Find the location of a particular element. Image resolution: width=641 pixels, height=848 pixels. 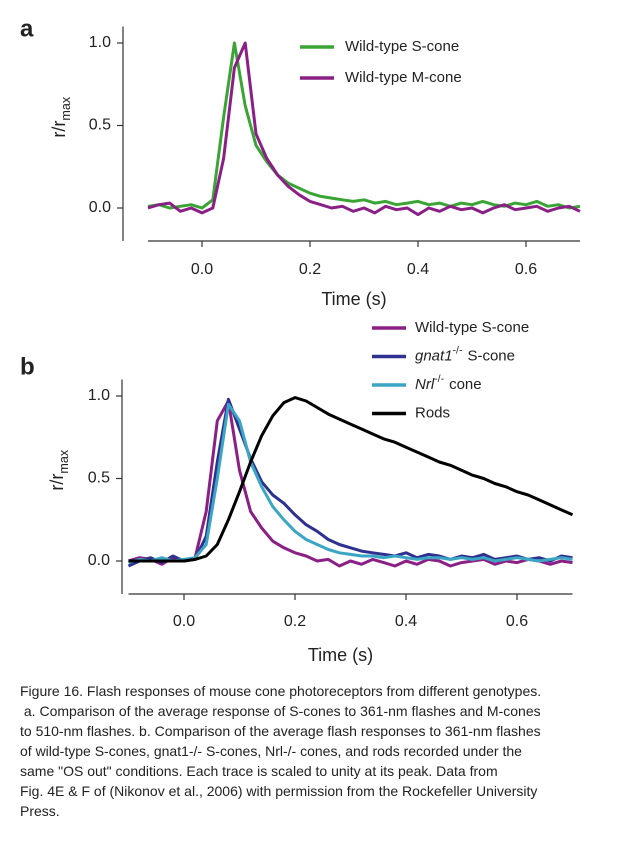

text-part: Rods is located at coordinates (432, 412).